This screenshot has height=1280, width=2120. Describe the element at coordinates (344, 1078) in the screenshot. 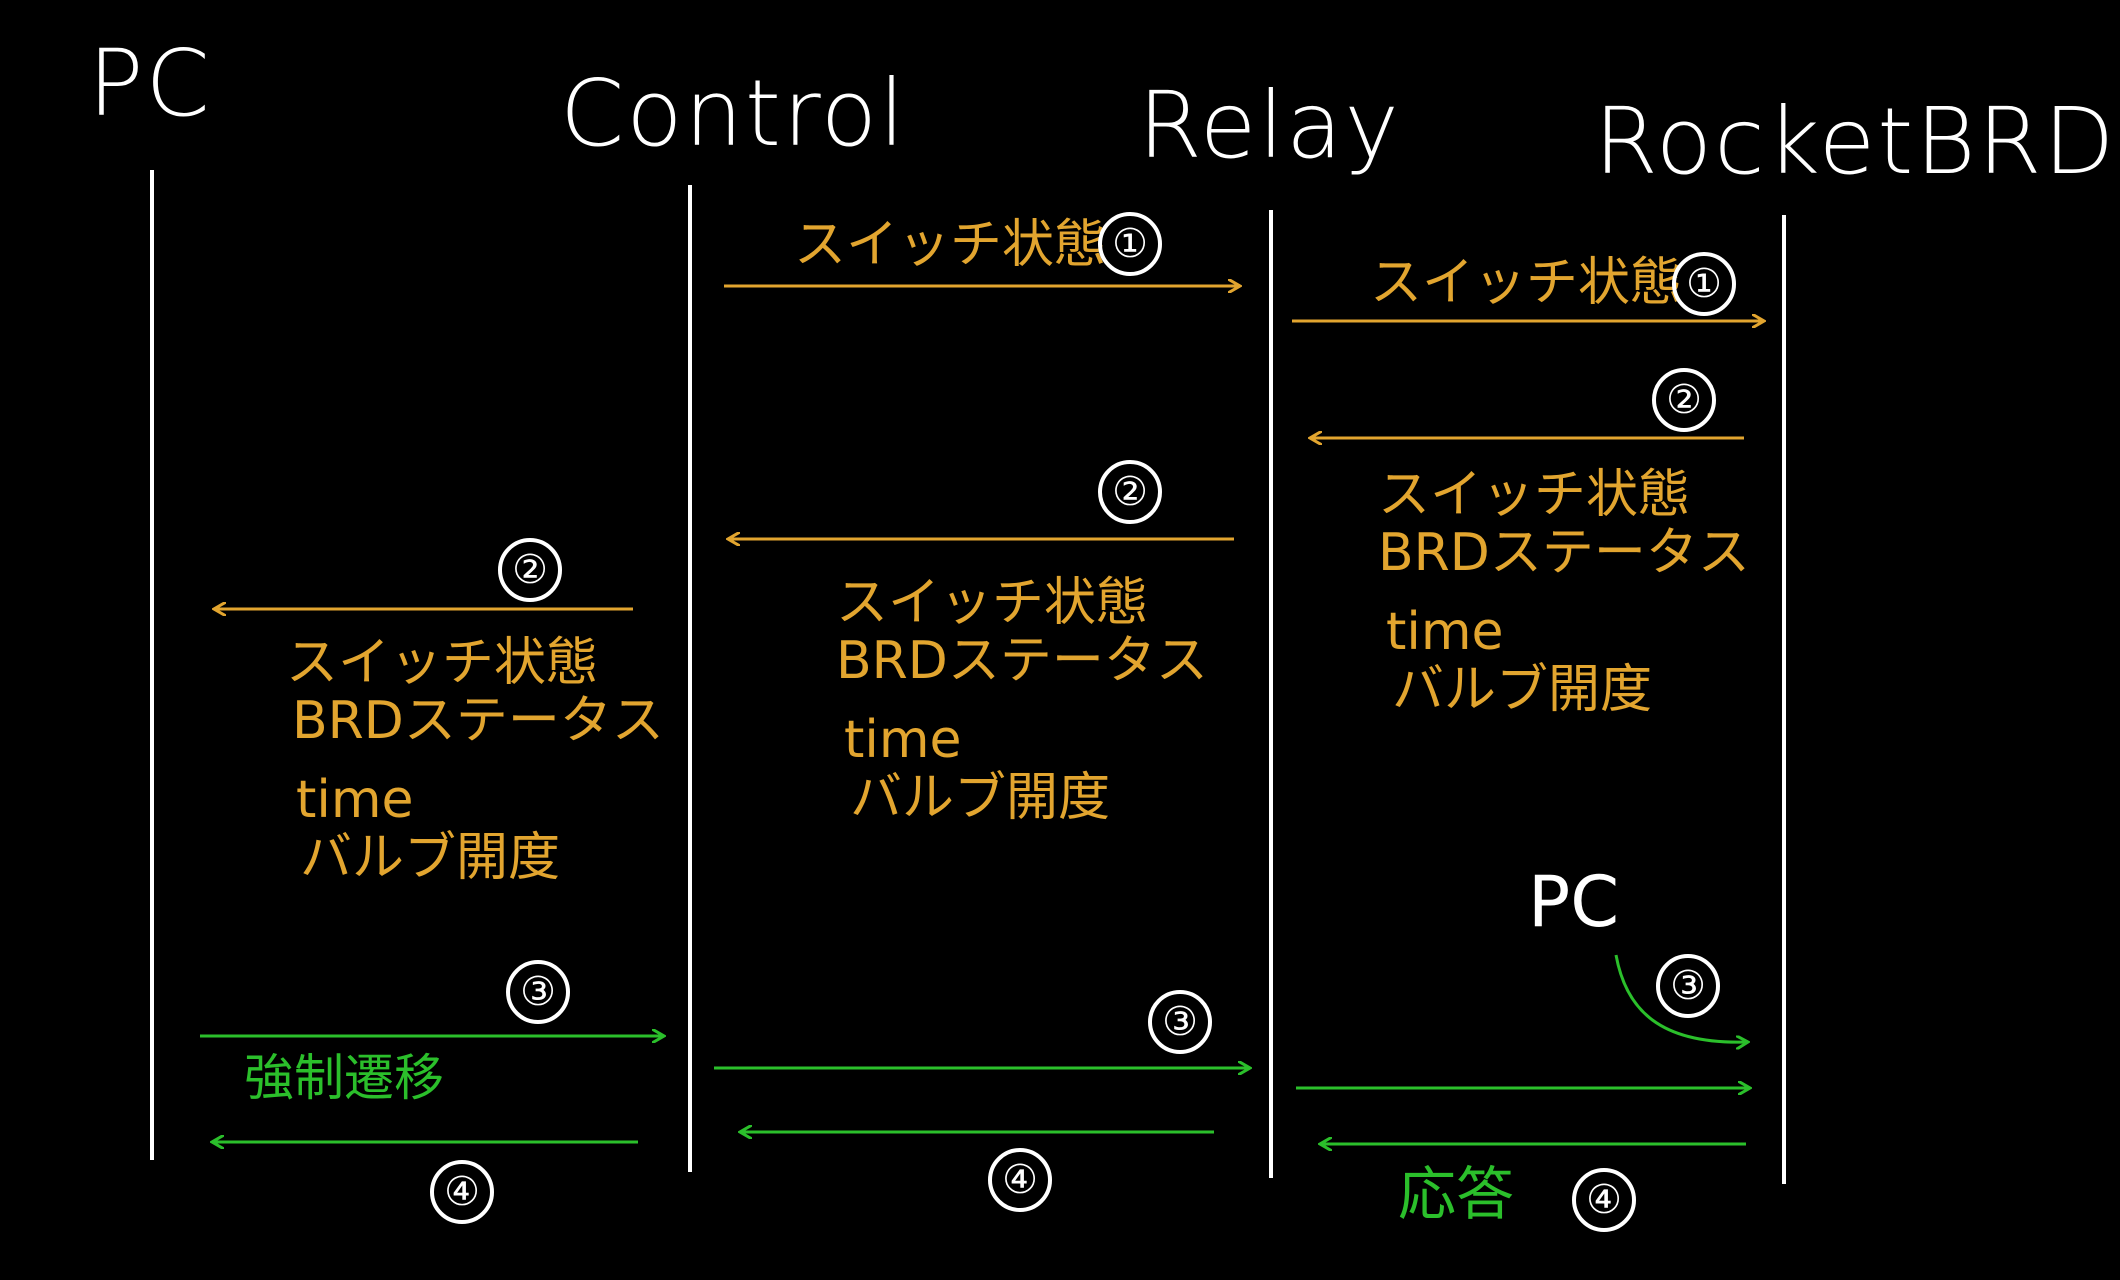

I see `label-forced-transition: 強制遷移` at that location.